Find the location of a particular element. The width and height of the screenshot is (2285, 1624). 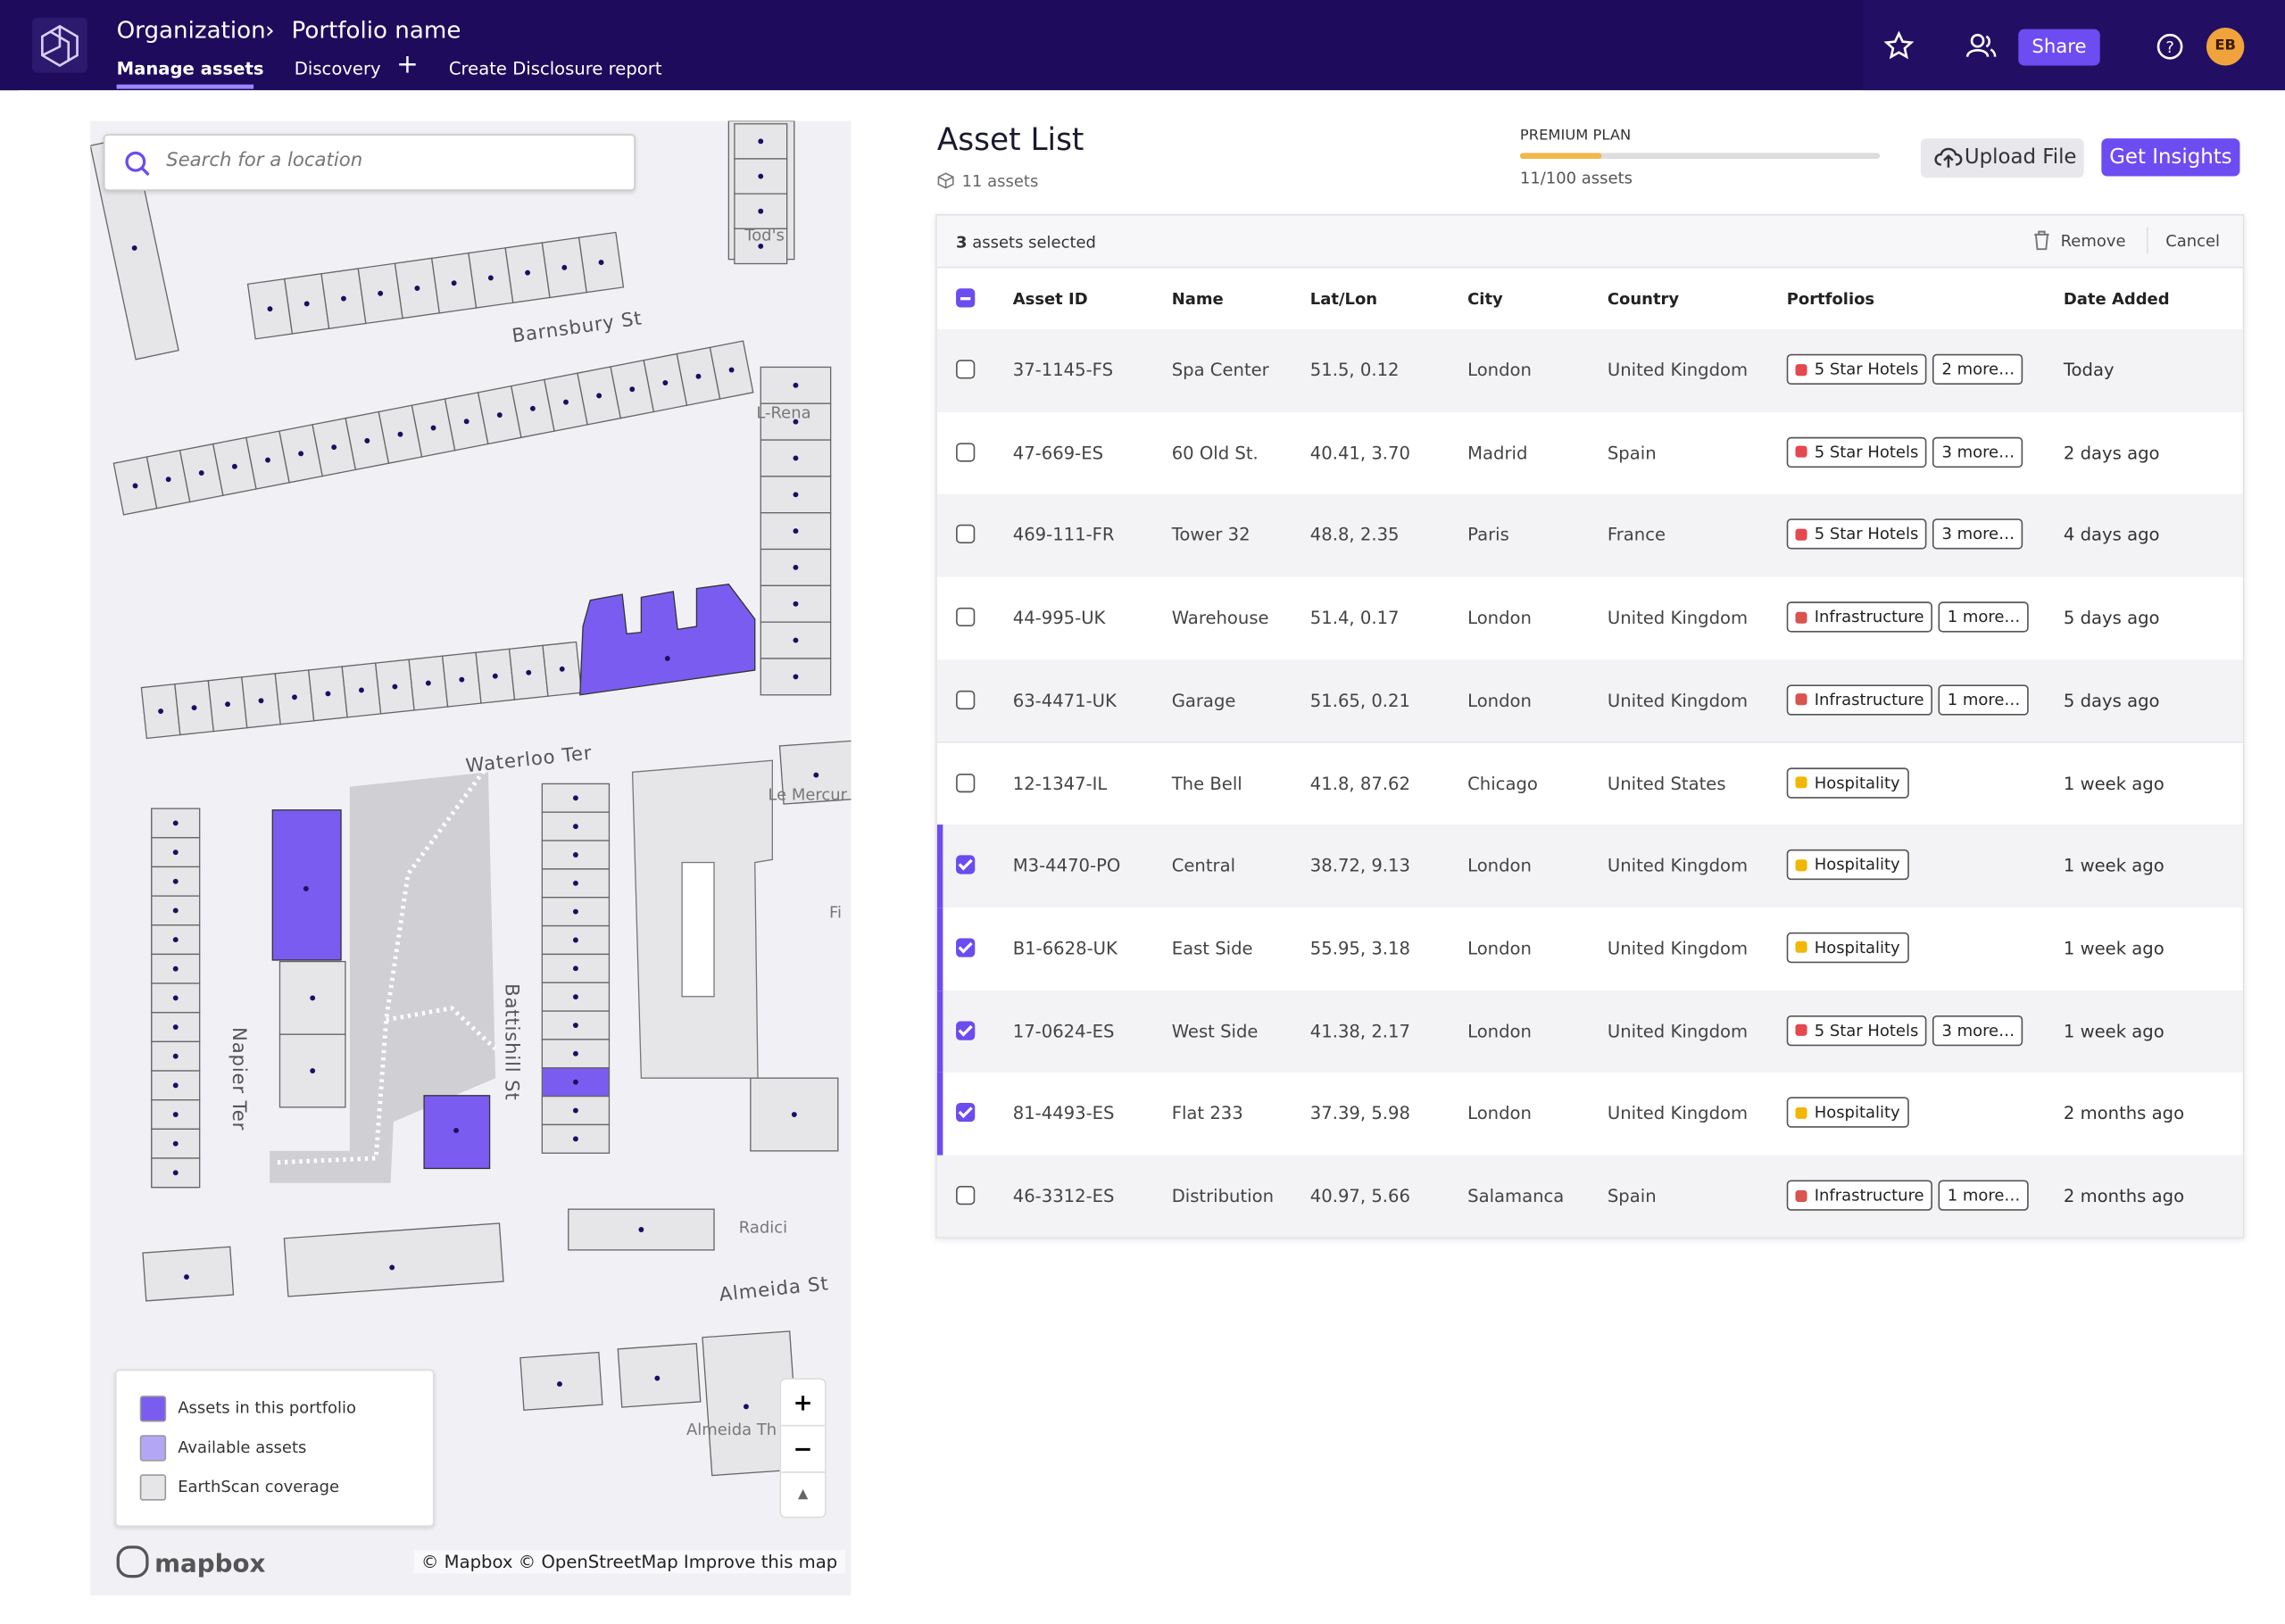

column-header: Lat/Lon is located at coordinates (1343, 299).